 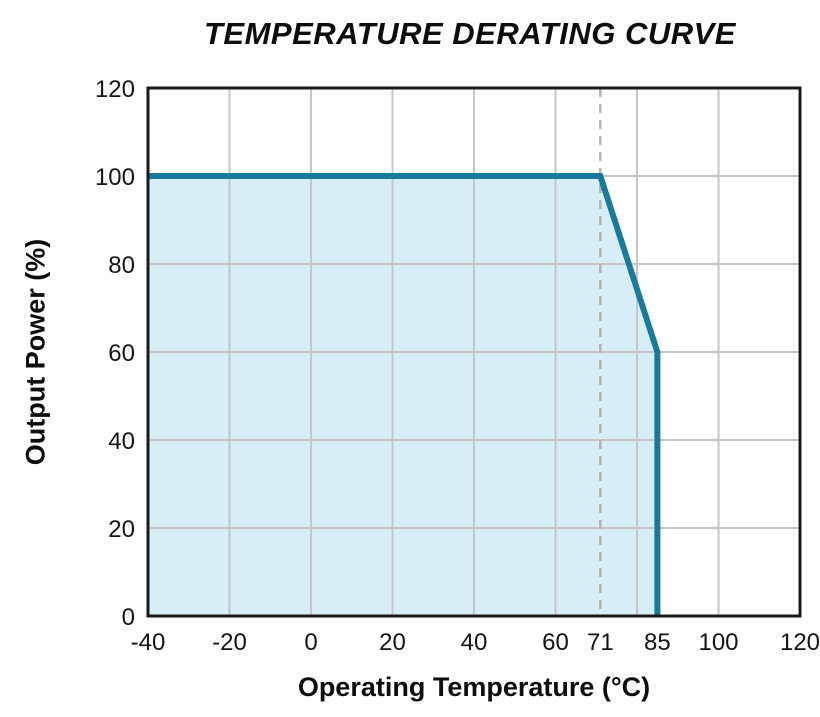 What do you see at coordinates (392, 642) in the screenshot?
I see `x-tick-label: 20` at bounding box center [392, 642].